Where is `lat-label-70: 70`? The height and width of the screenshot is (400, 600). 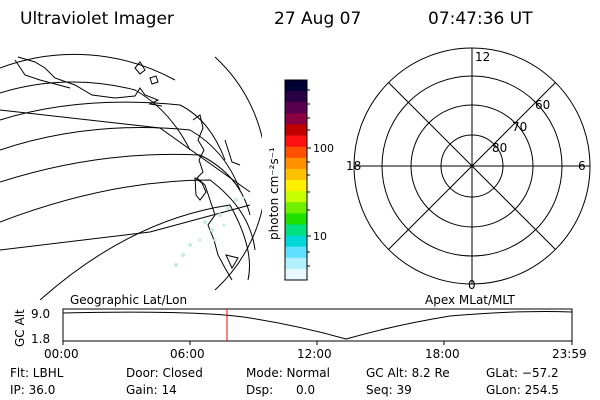
lat-label-70: 70 is located at coordinates (519, 127).